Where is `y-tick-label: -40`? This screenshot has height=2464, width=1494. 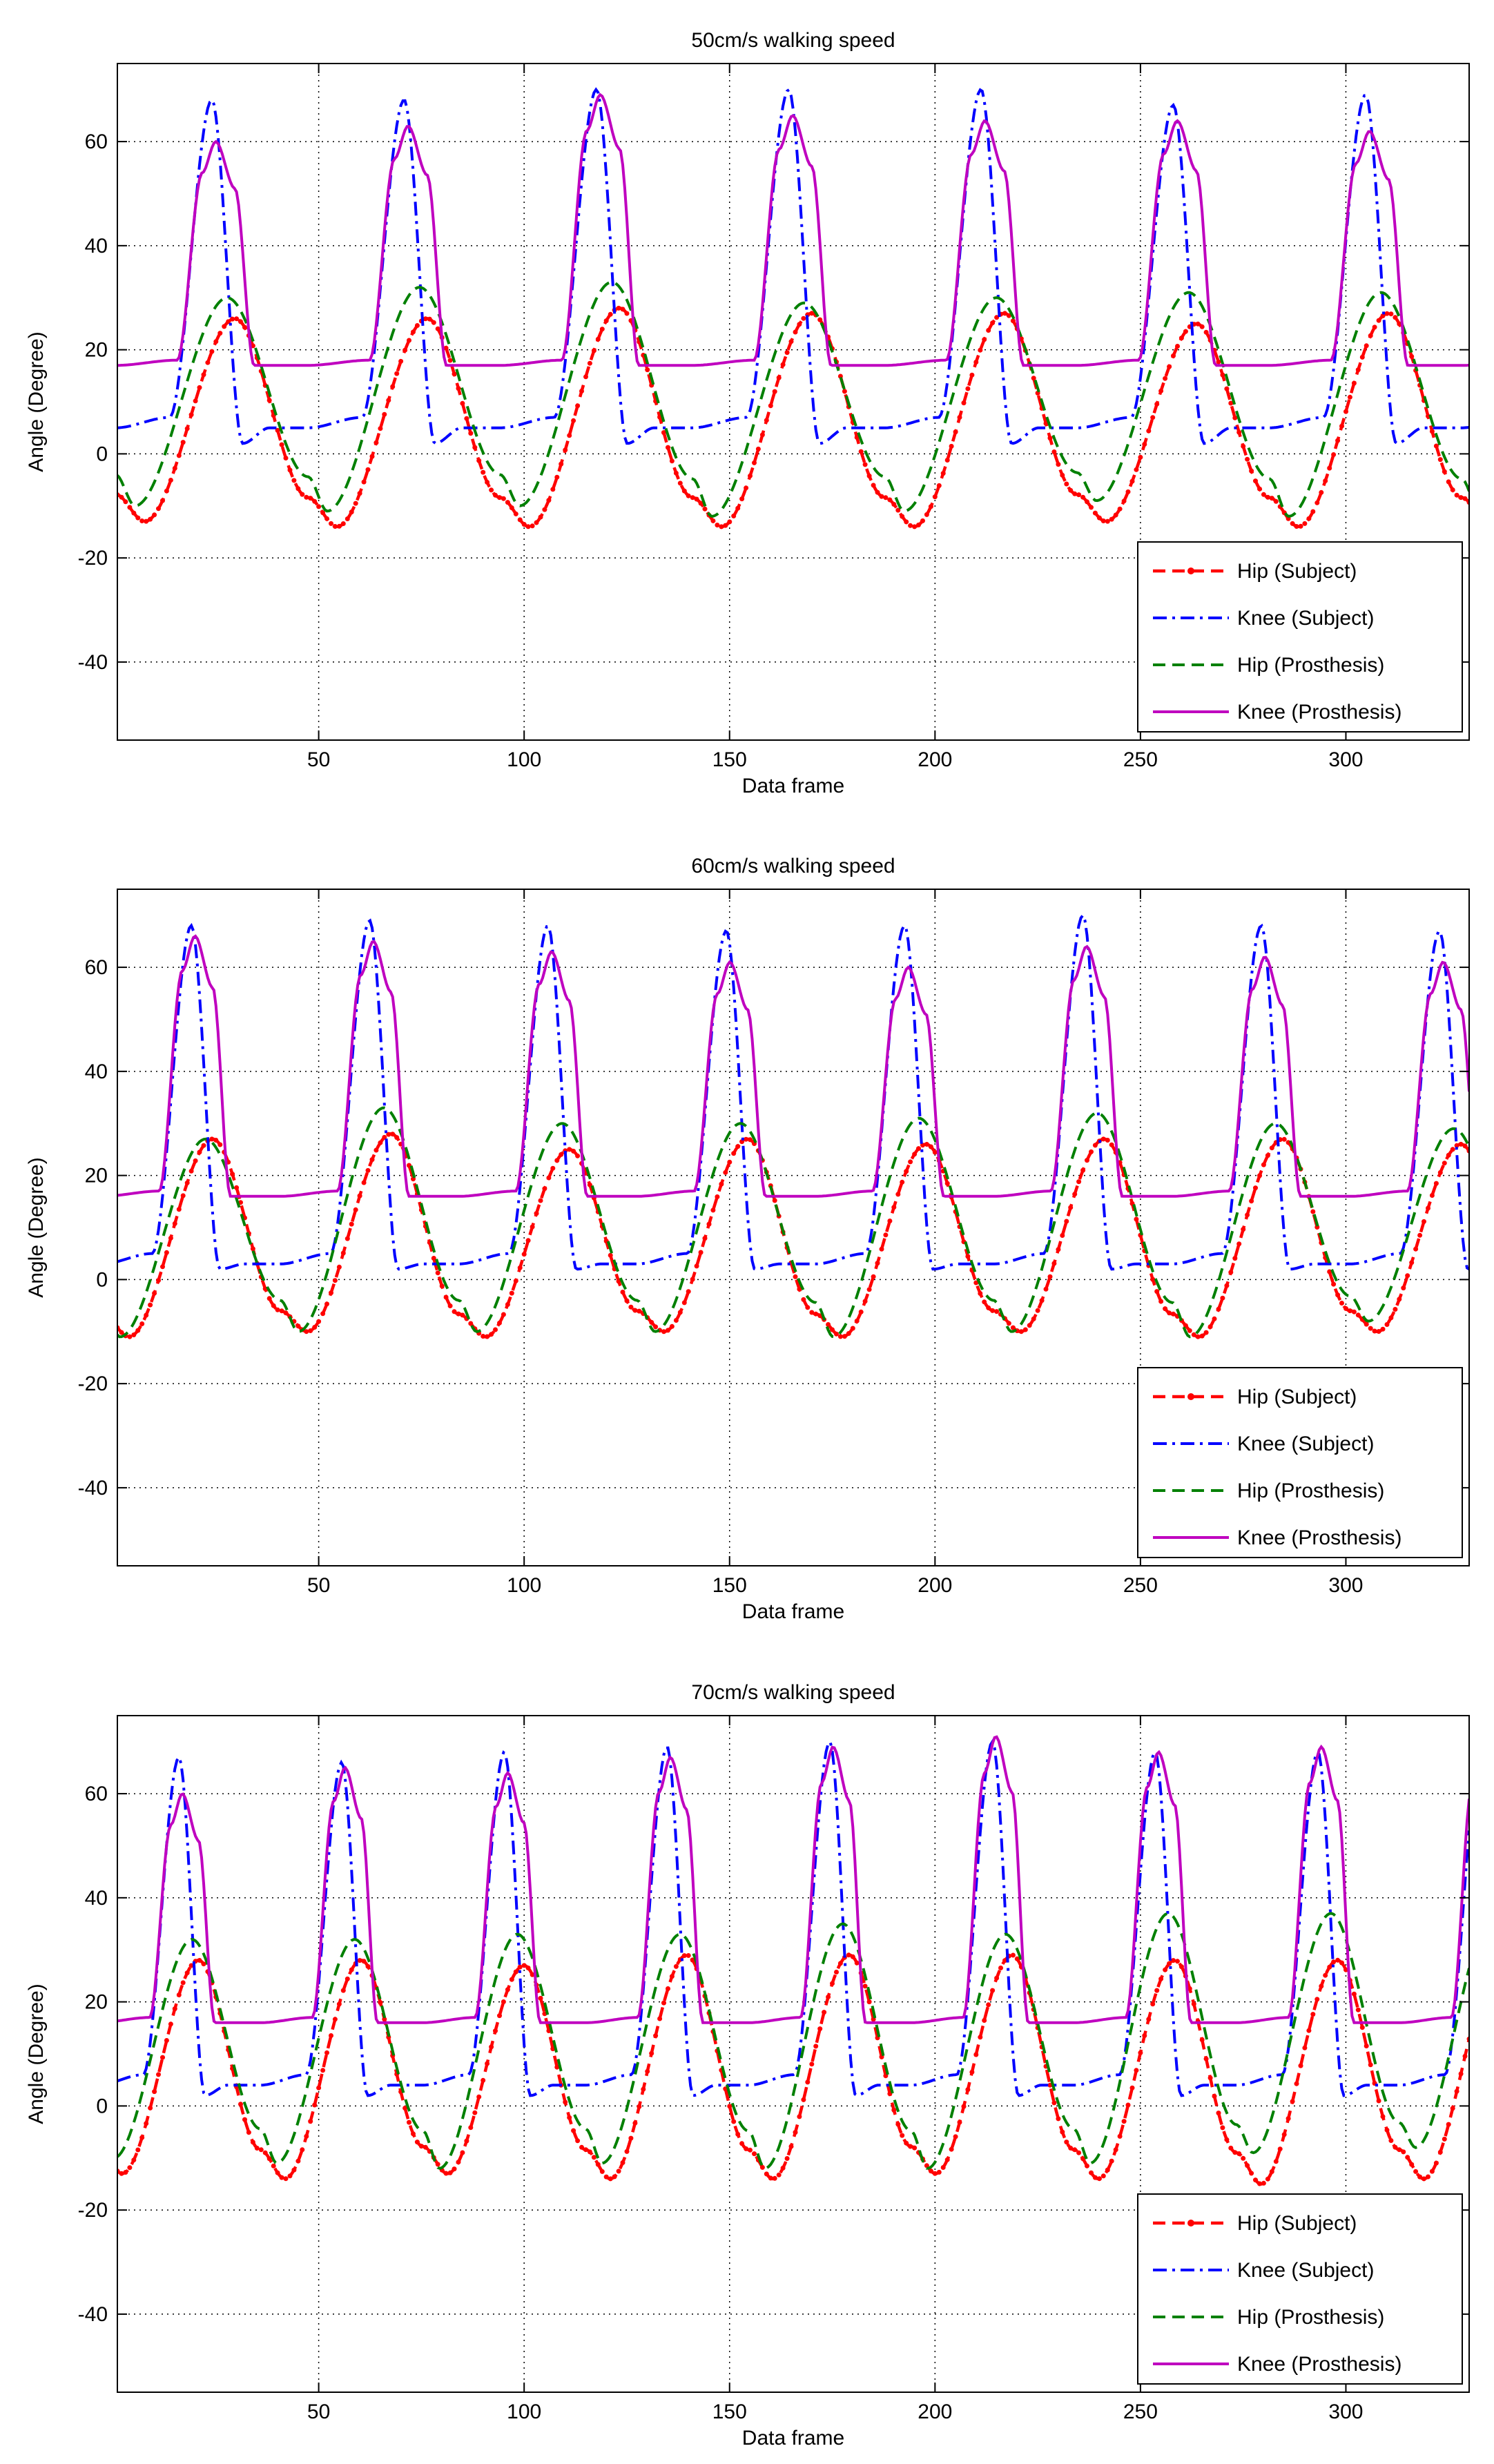 y-tick-label: -40 is located at coordinates (93, 1488).